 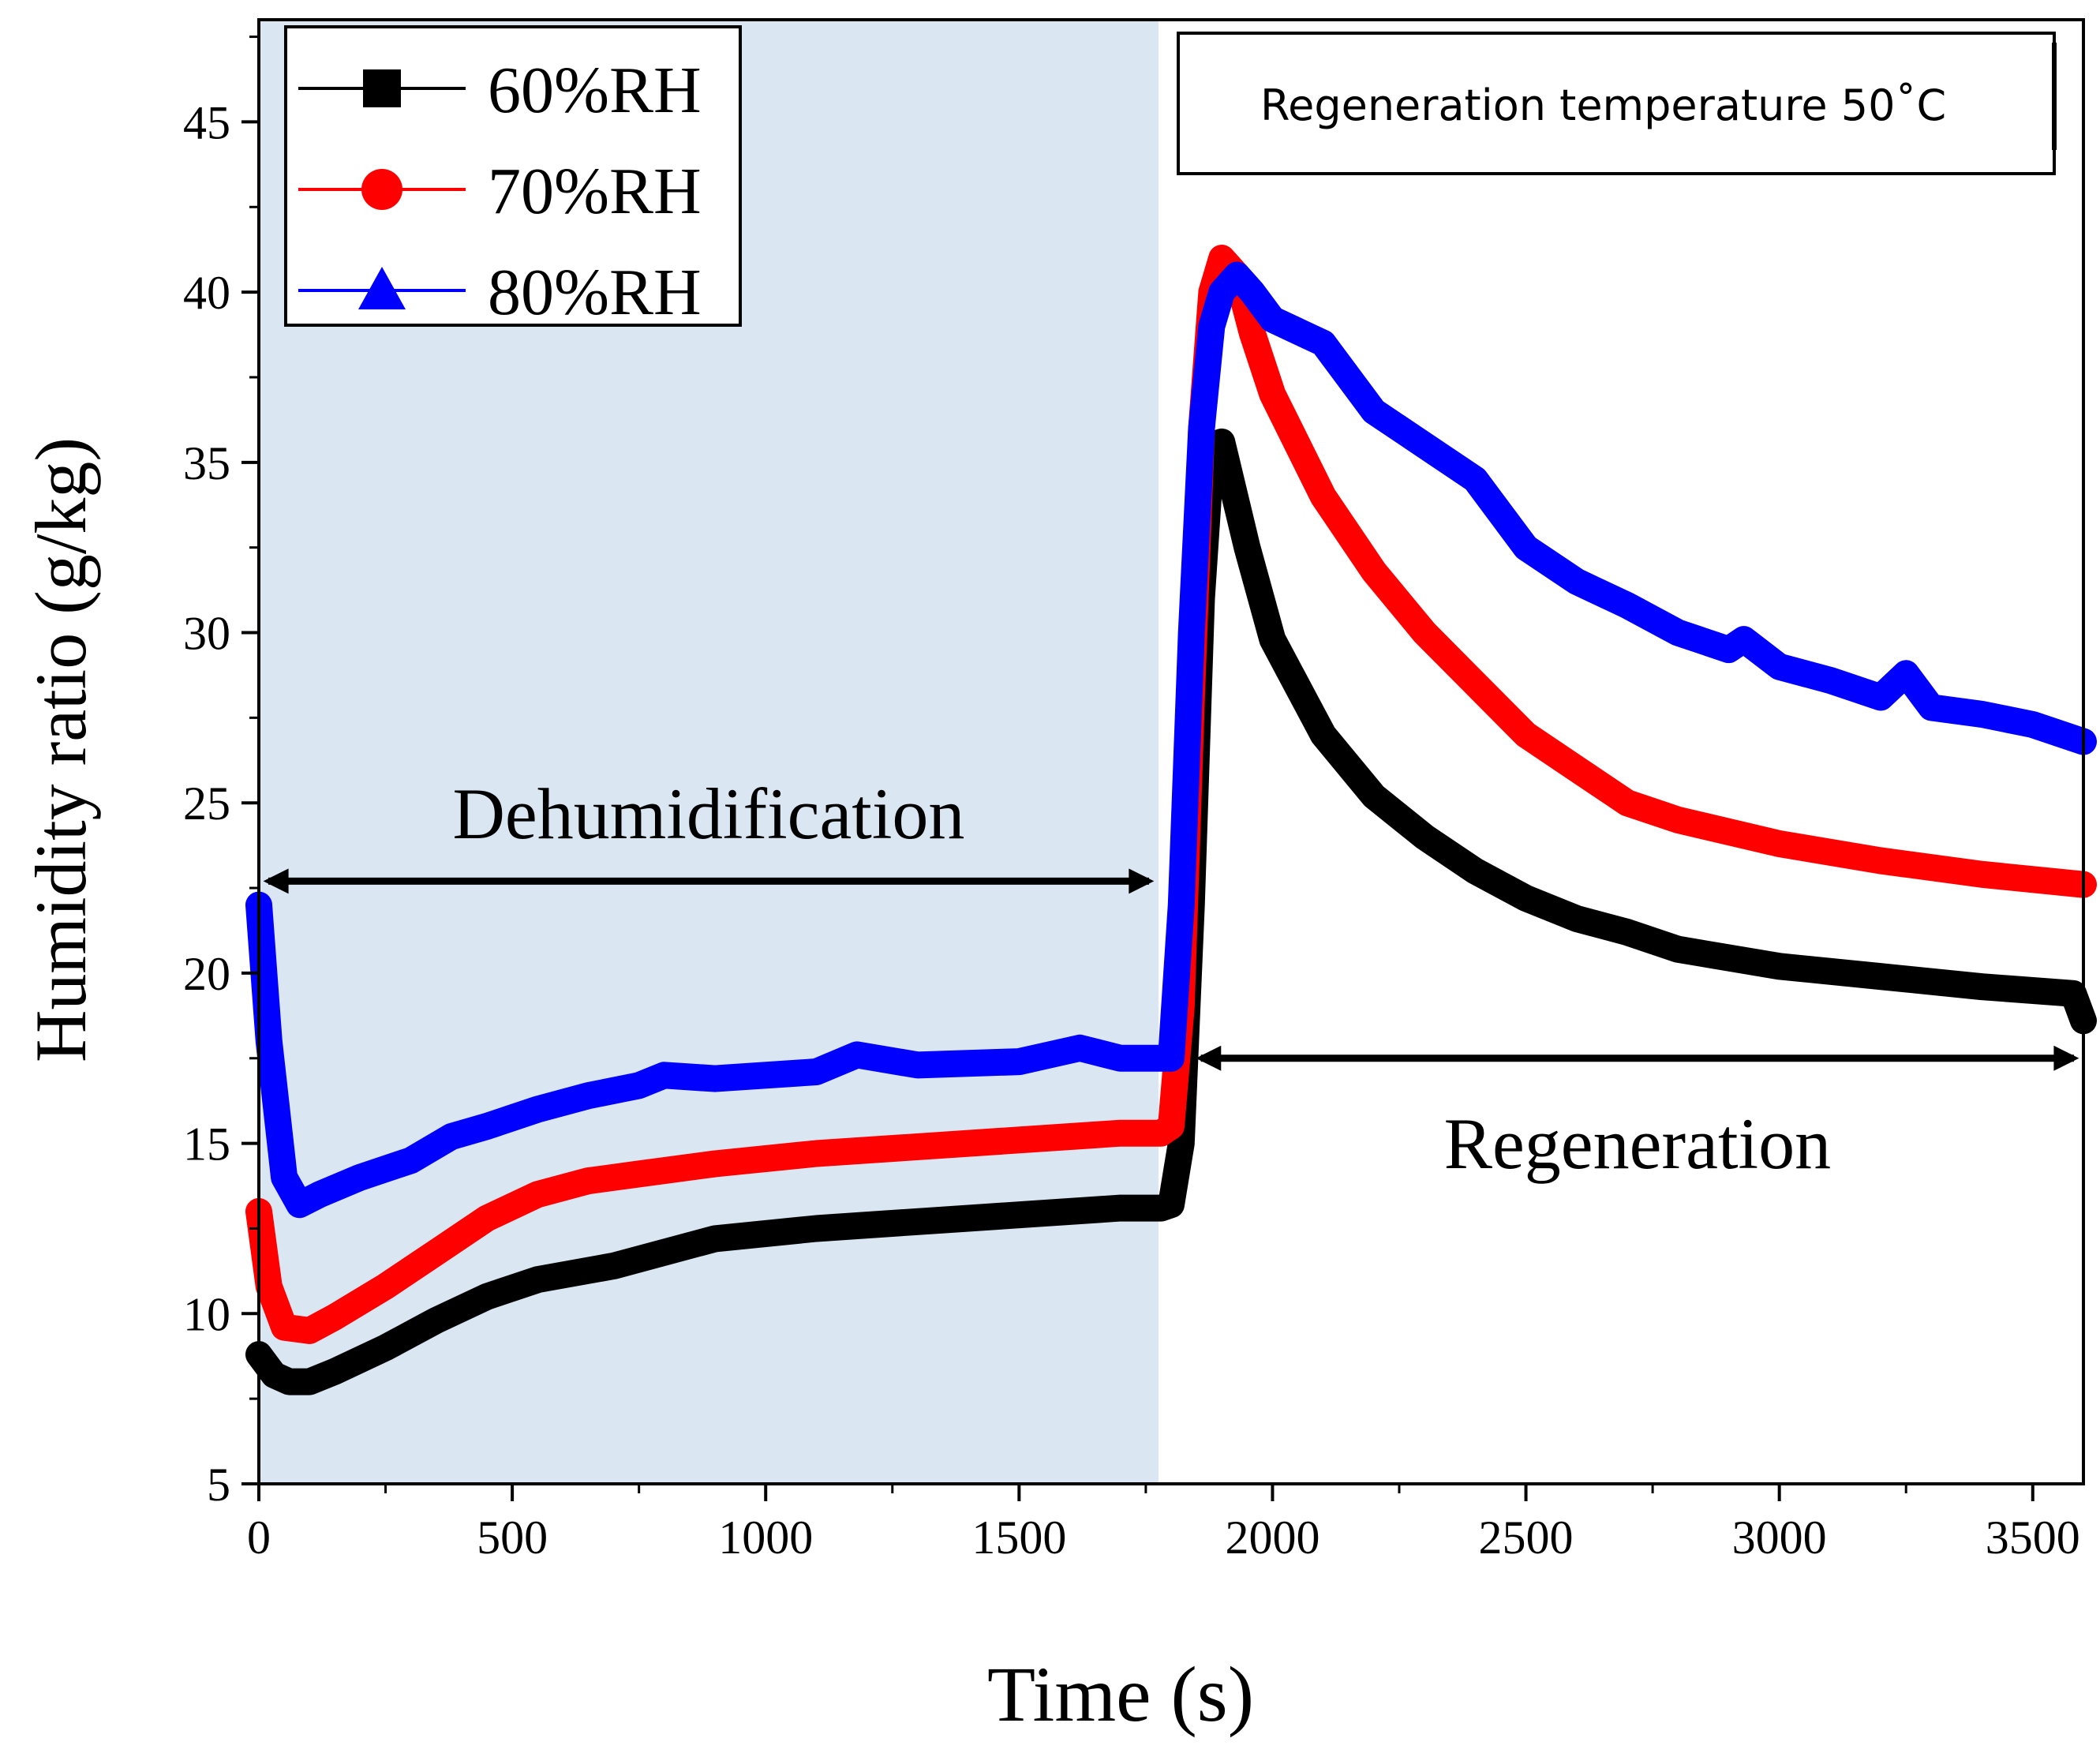 What do you see at coordinates (708, 813) in the screenshot?
I see `dehumidification-label: Dehumidification` at bounding box center [708, 813].